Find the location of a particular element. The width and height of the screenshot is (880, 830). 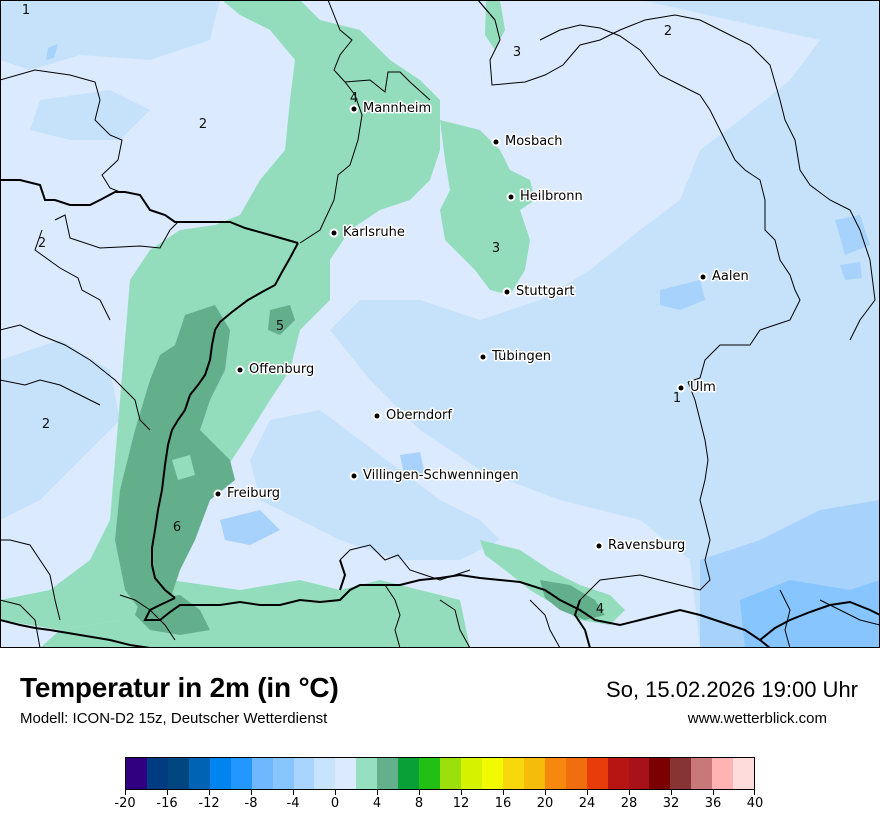

colorbar-tick-label: -16 is located at coordinates (167, 803).